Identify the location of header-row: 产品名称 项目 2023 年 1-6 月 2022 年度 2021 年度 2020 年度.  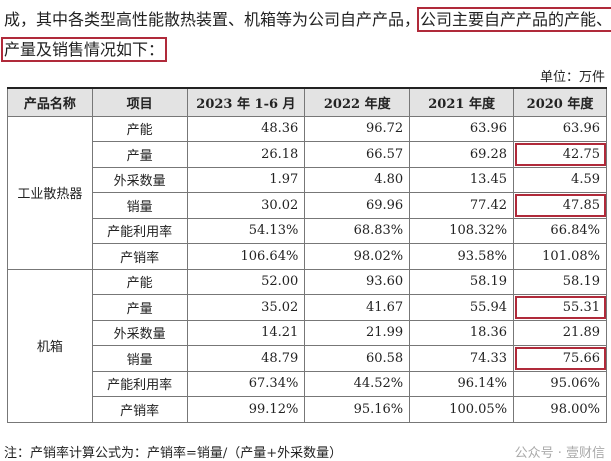
(307, 102).